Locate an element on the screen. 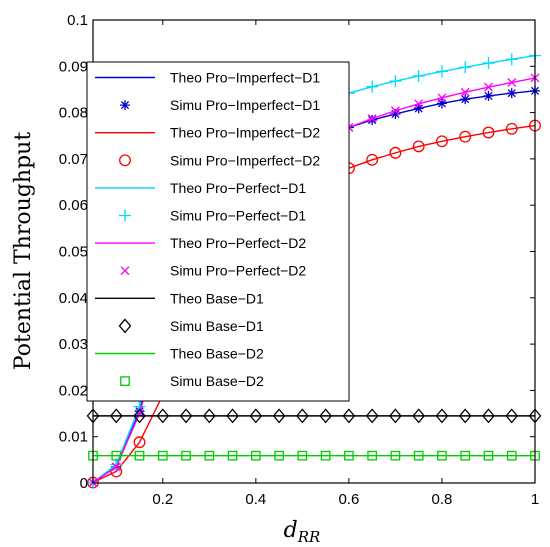 The image size is (550, 547). legend-entry-3: Theo Pro−Imperfect−D2 is located at coordinates (207, 133).